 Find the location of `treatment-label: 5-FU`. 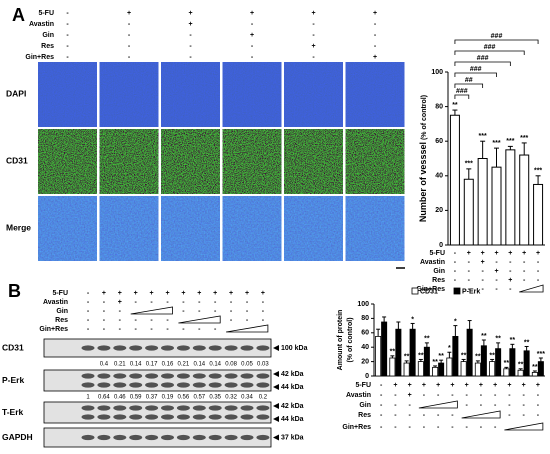

treatment-label: 5-FU is located at coordinates (363, 385).